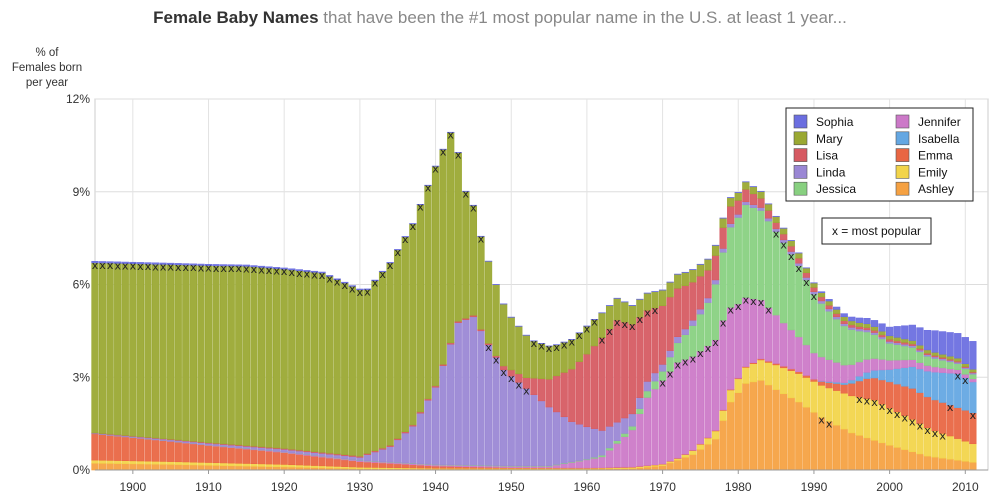 The image size is (1000, 500). I want to click on legend-swatch-linda, so click(800, 172).